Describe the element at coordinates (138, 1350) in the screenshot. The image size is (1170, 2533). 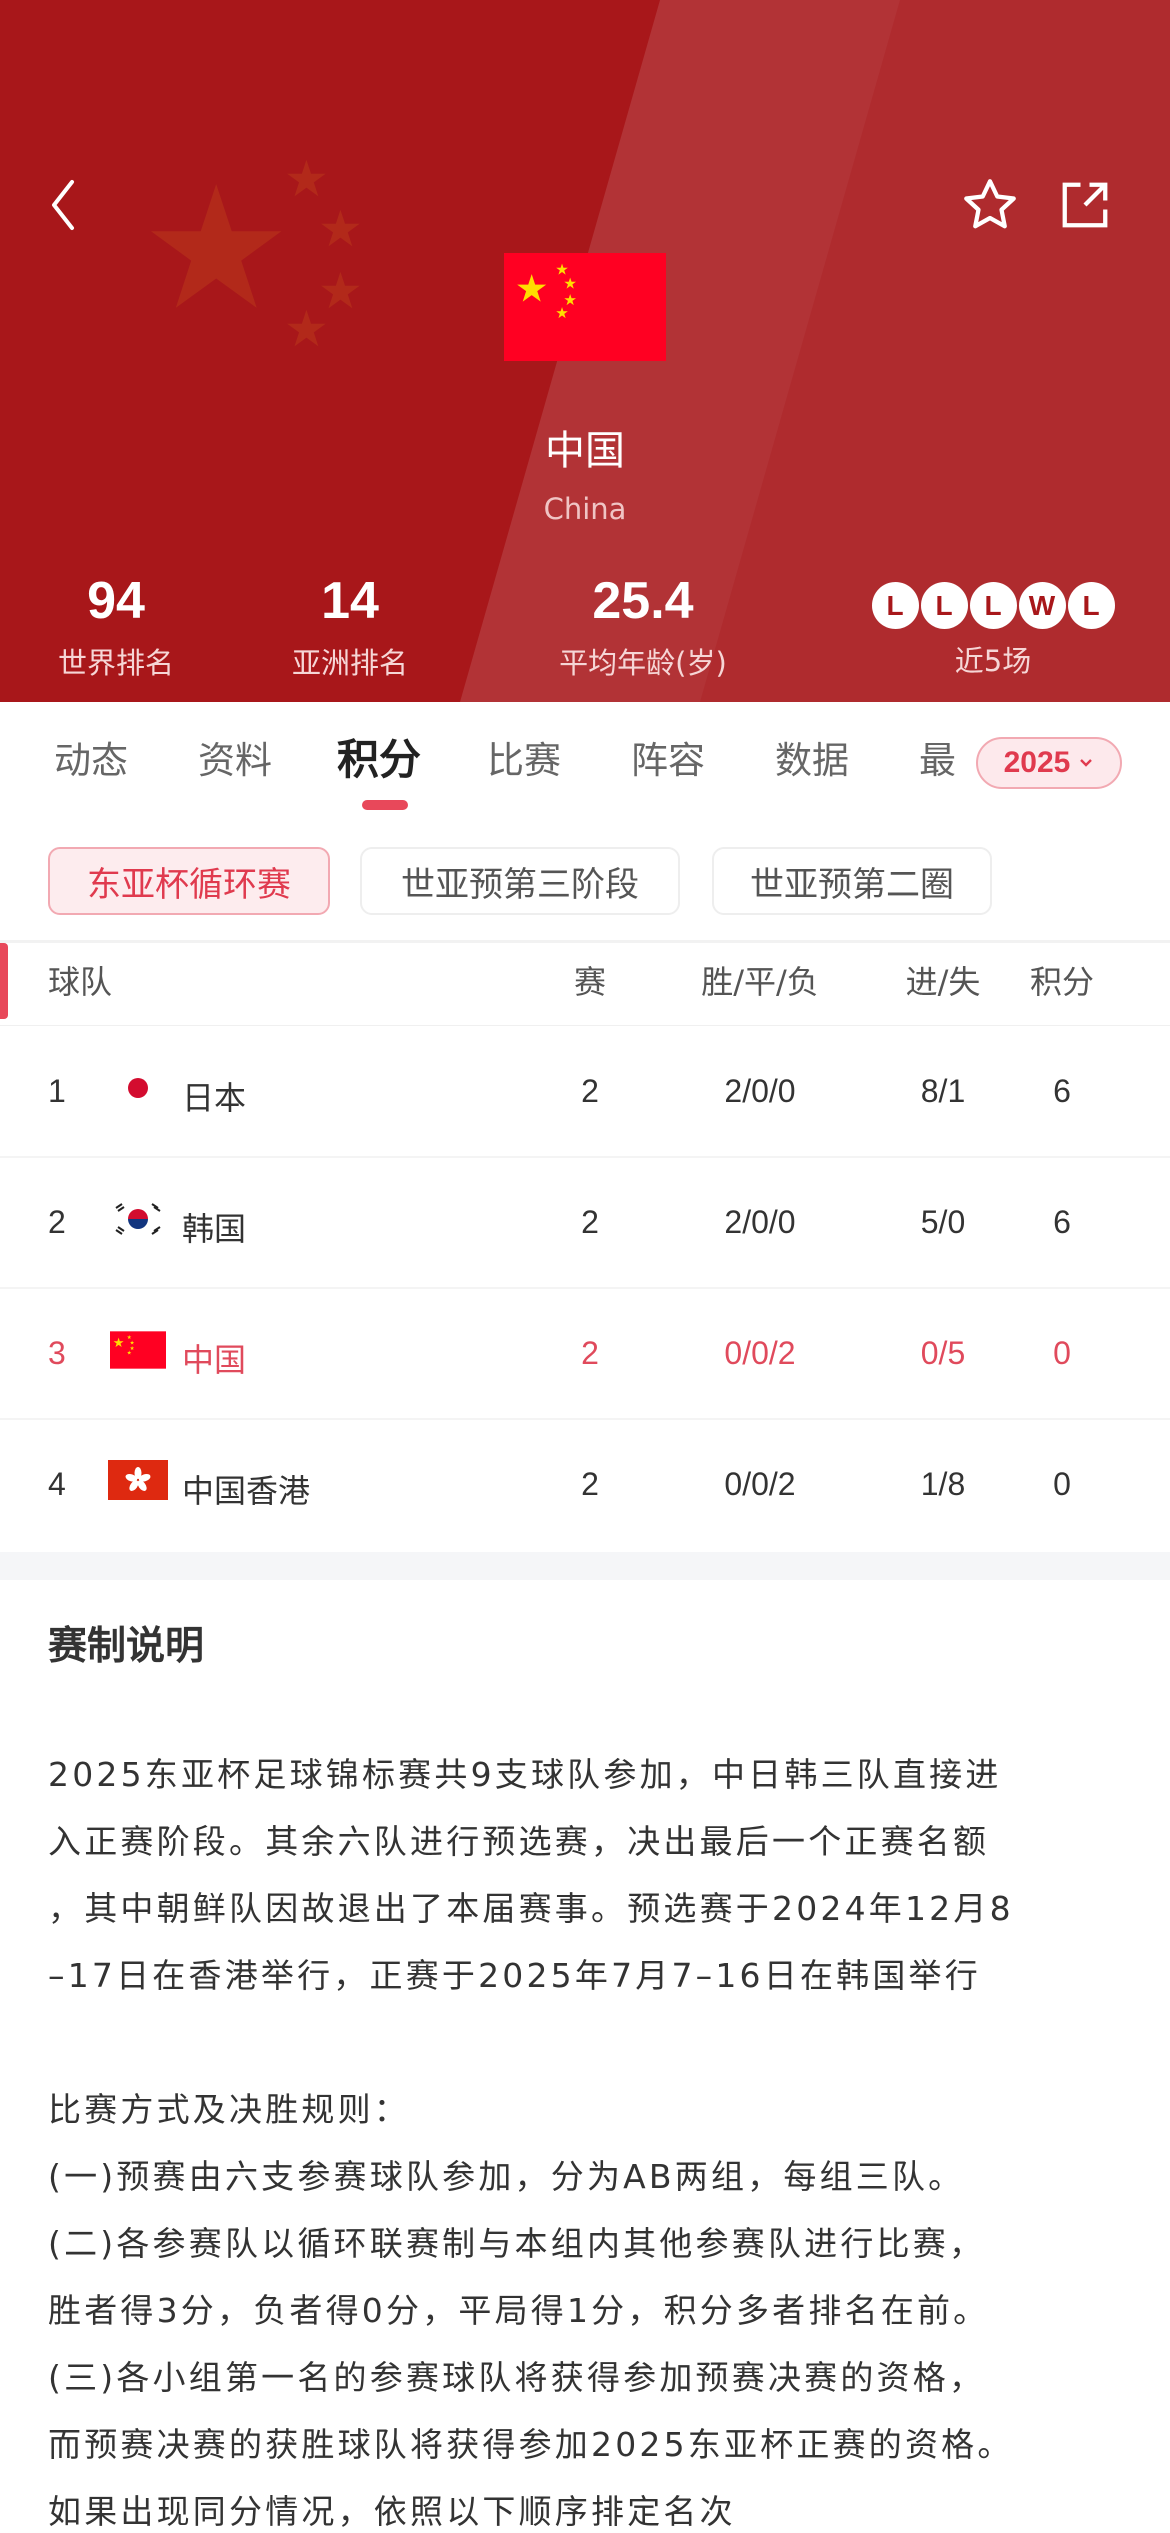
I see `china-flag: ★ ★★★★` at that location.